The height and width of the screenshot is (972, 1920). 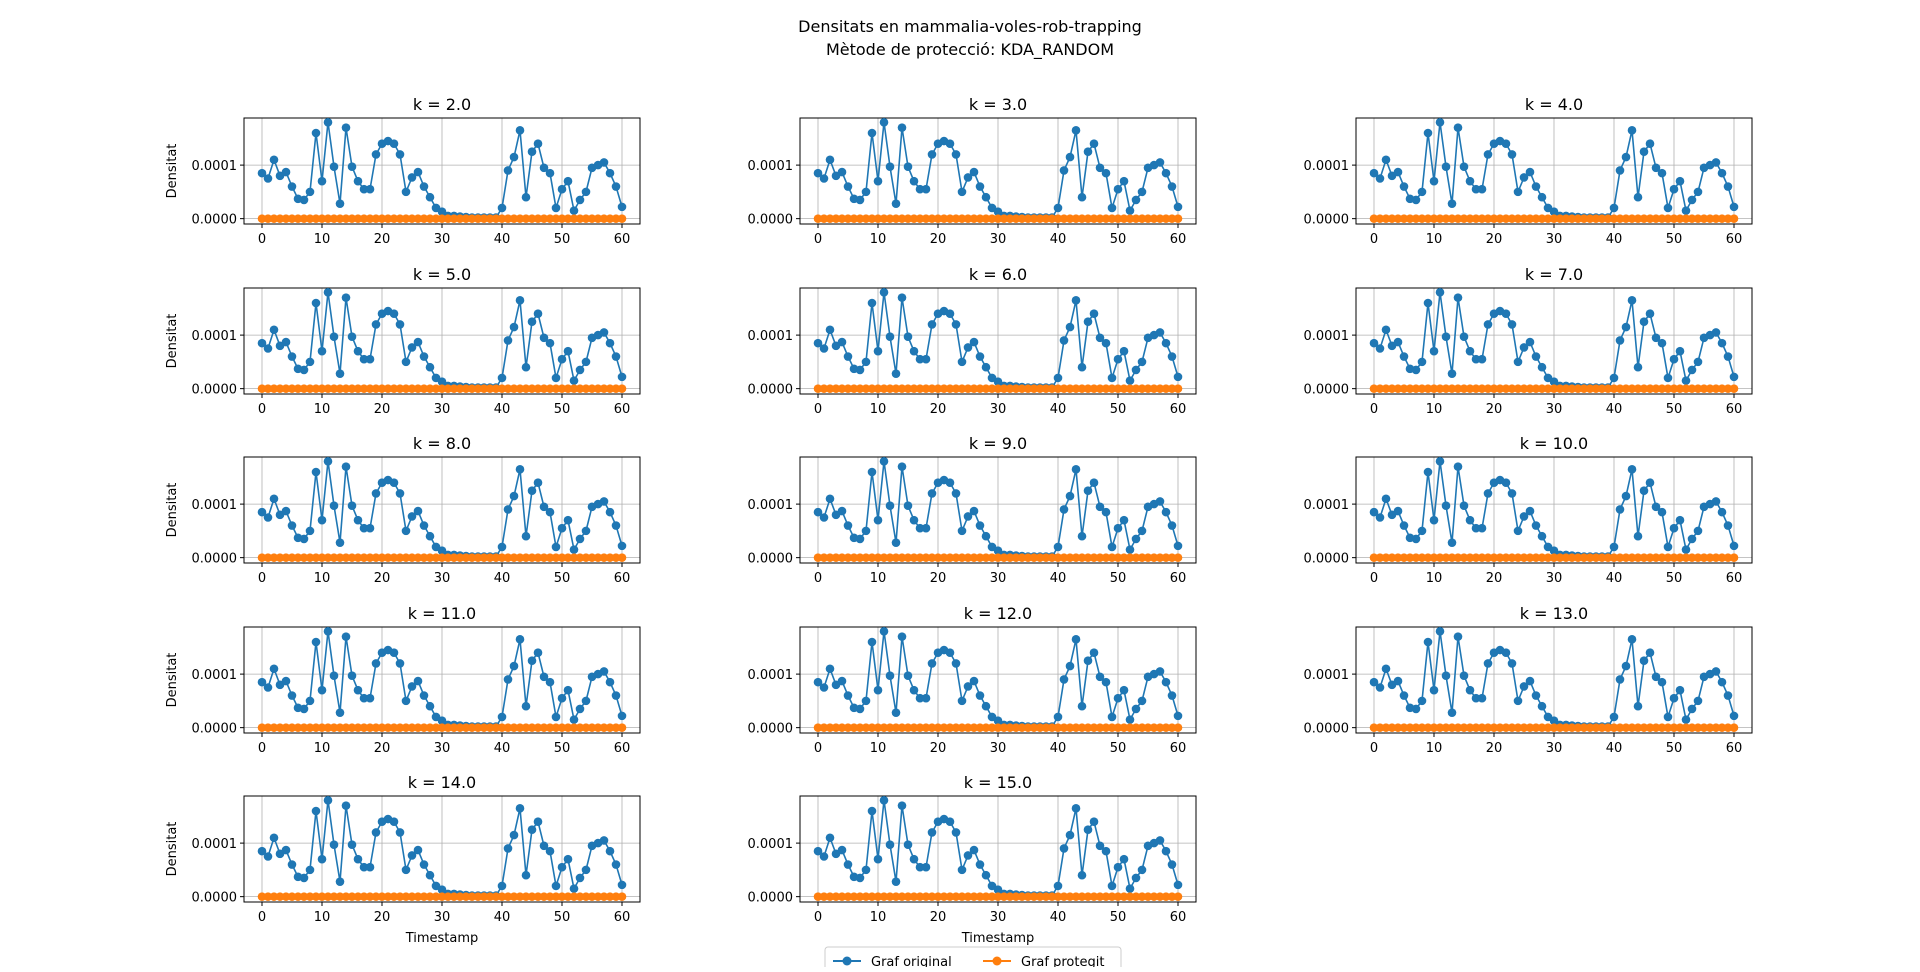 What do you see at coordinates (172, 171) in the screenshot?
I see `y-axis-label: Densitat` at bounding box center [172, 171].